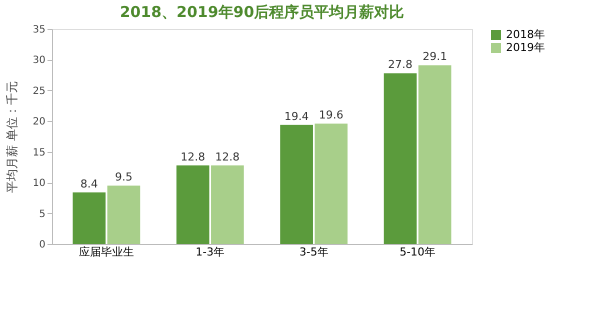 This screenshot has width=600, height=315. I want to click on y-tick-label: 5, so click(42, 214).